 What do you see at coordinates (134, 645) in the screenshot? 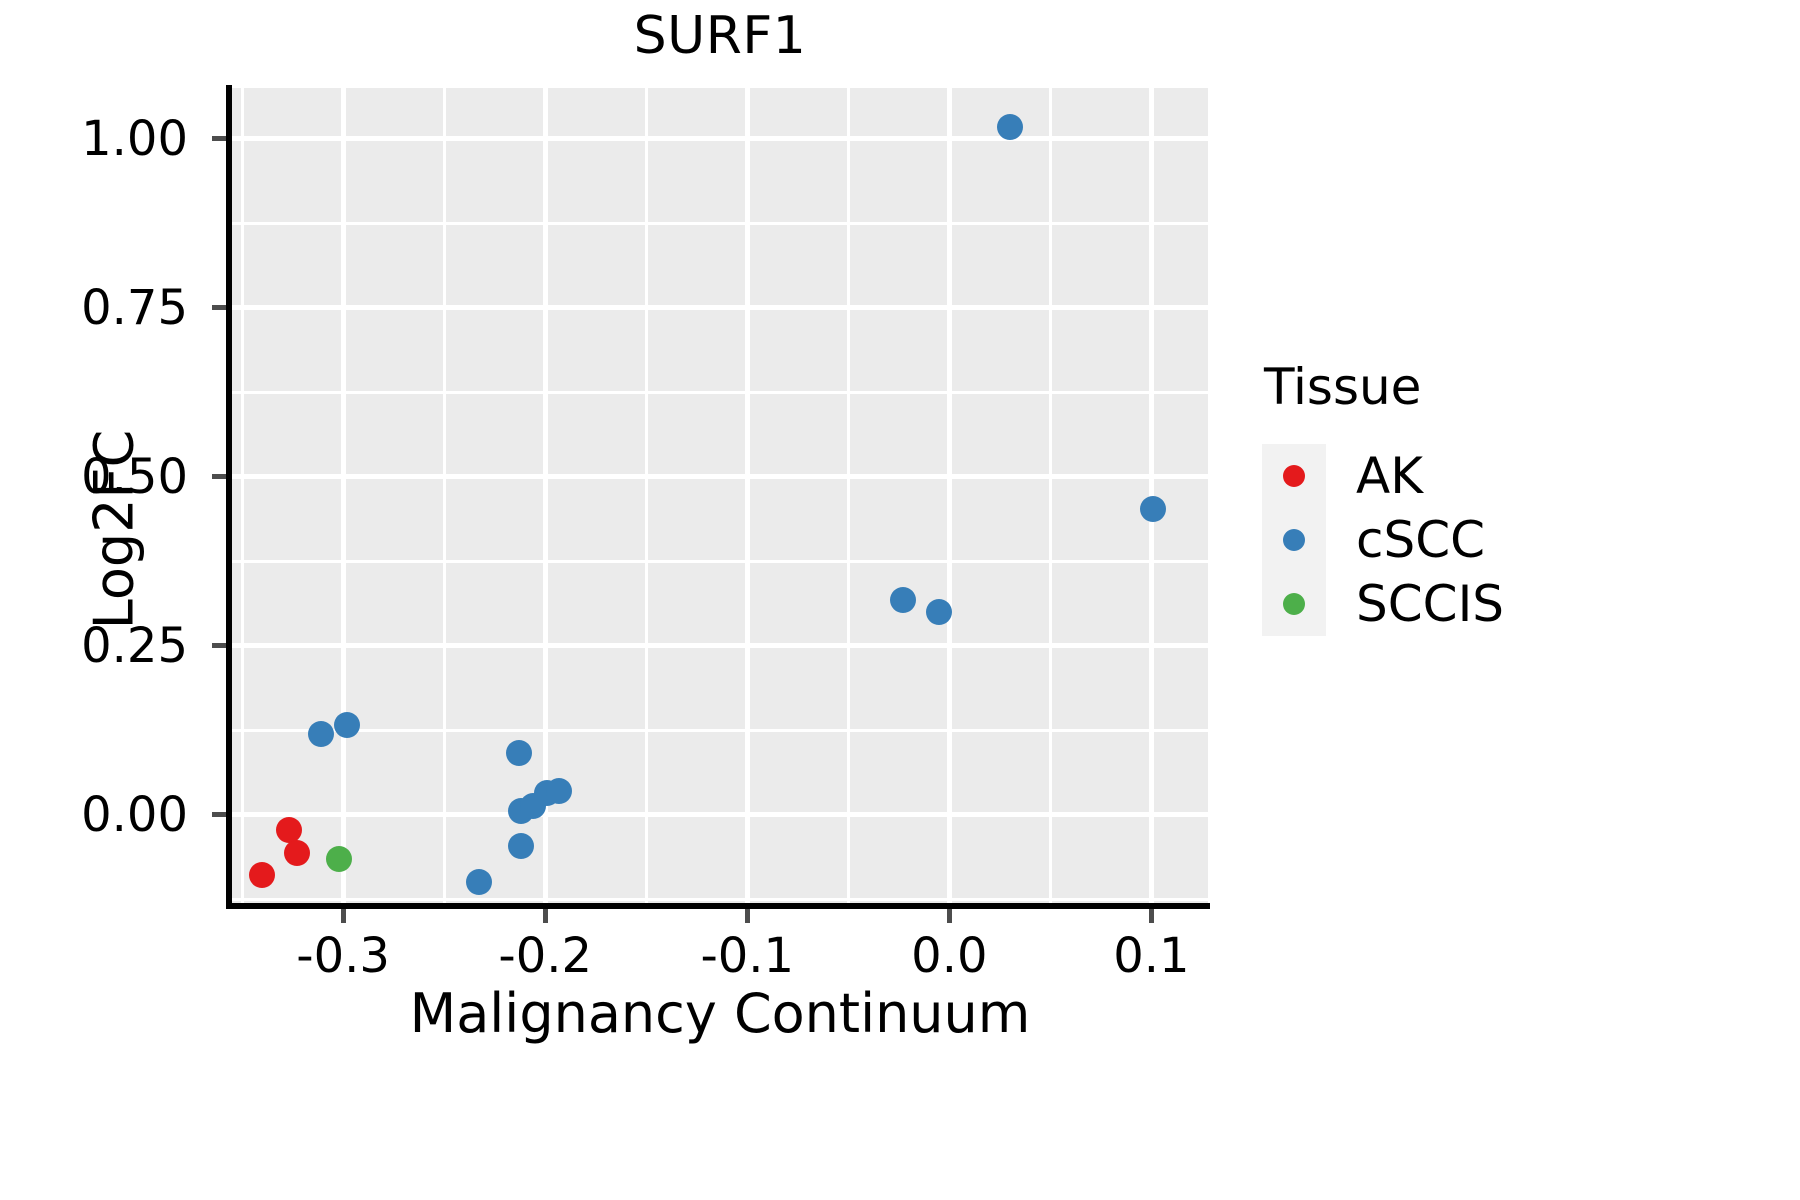
I see `y-axis-tick-label: 0.25` at bounding box center [134, 645].